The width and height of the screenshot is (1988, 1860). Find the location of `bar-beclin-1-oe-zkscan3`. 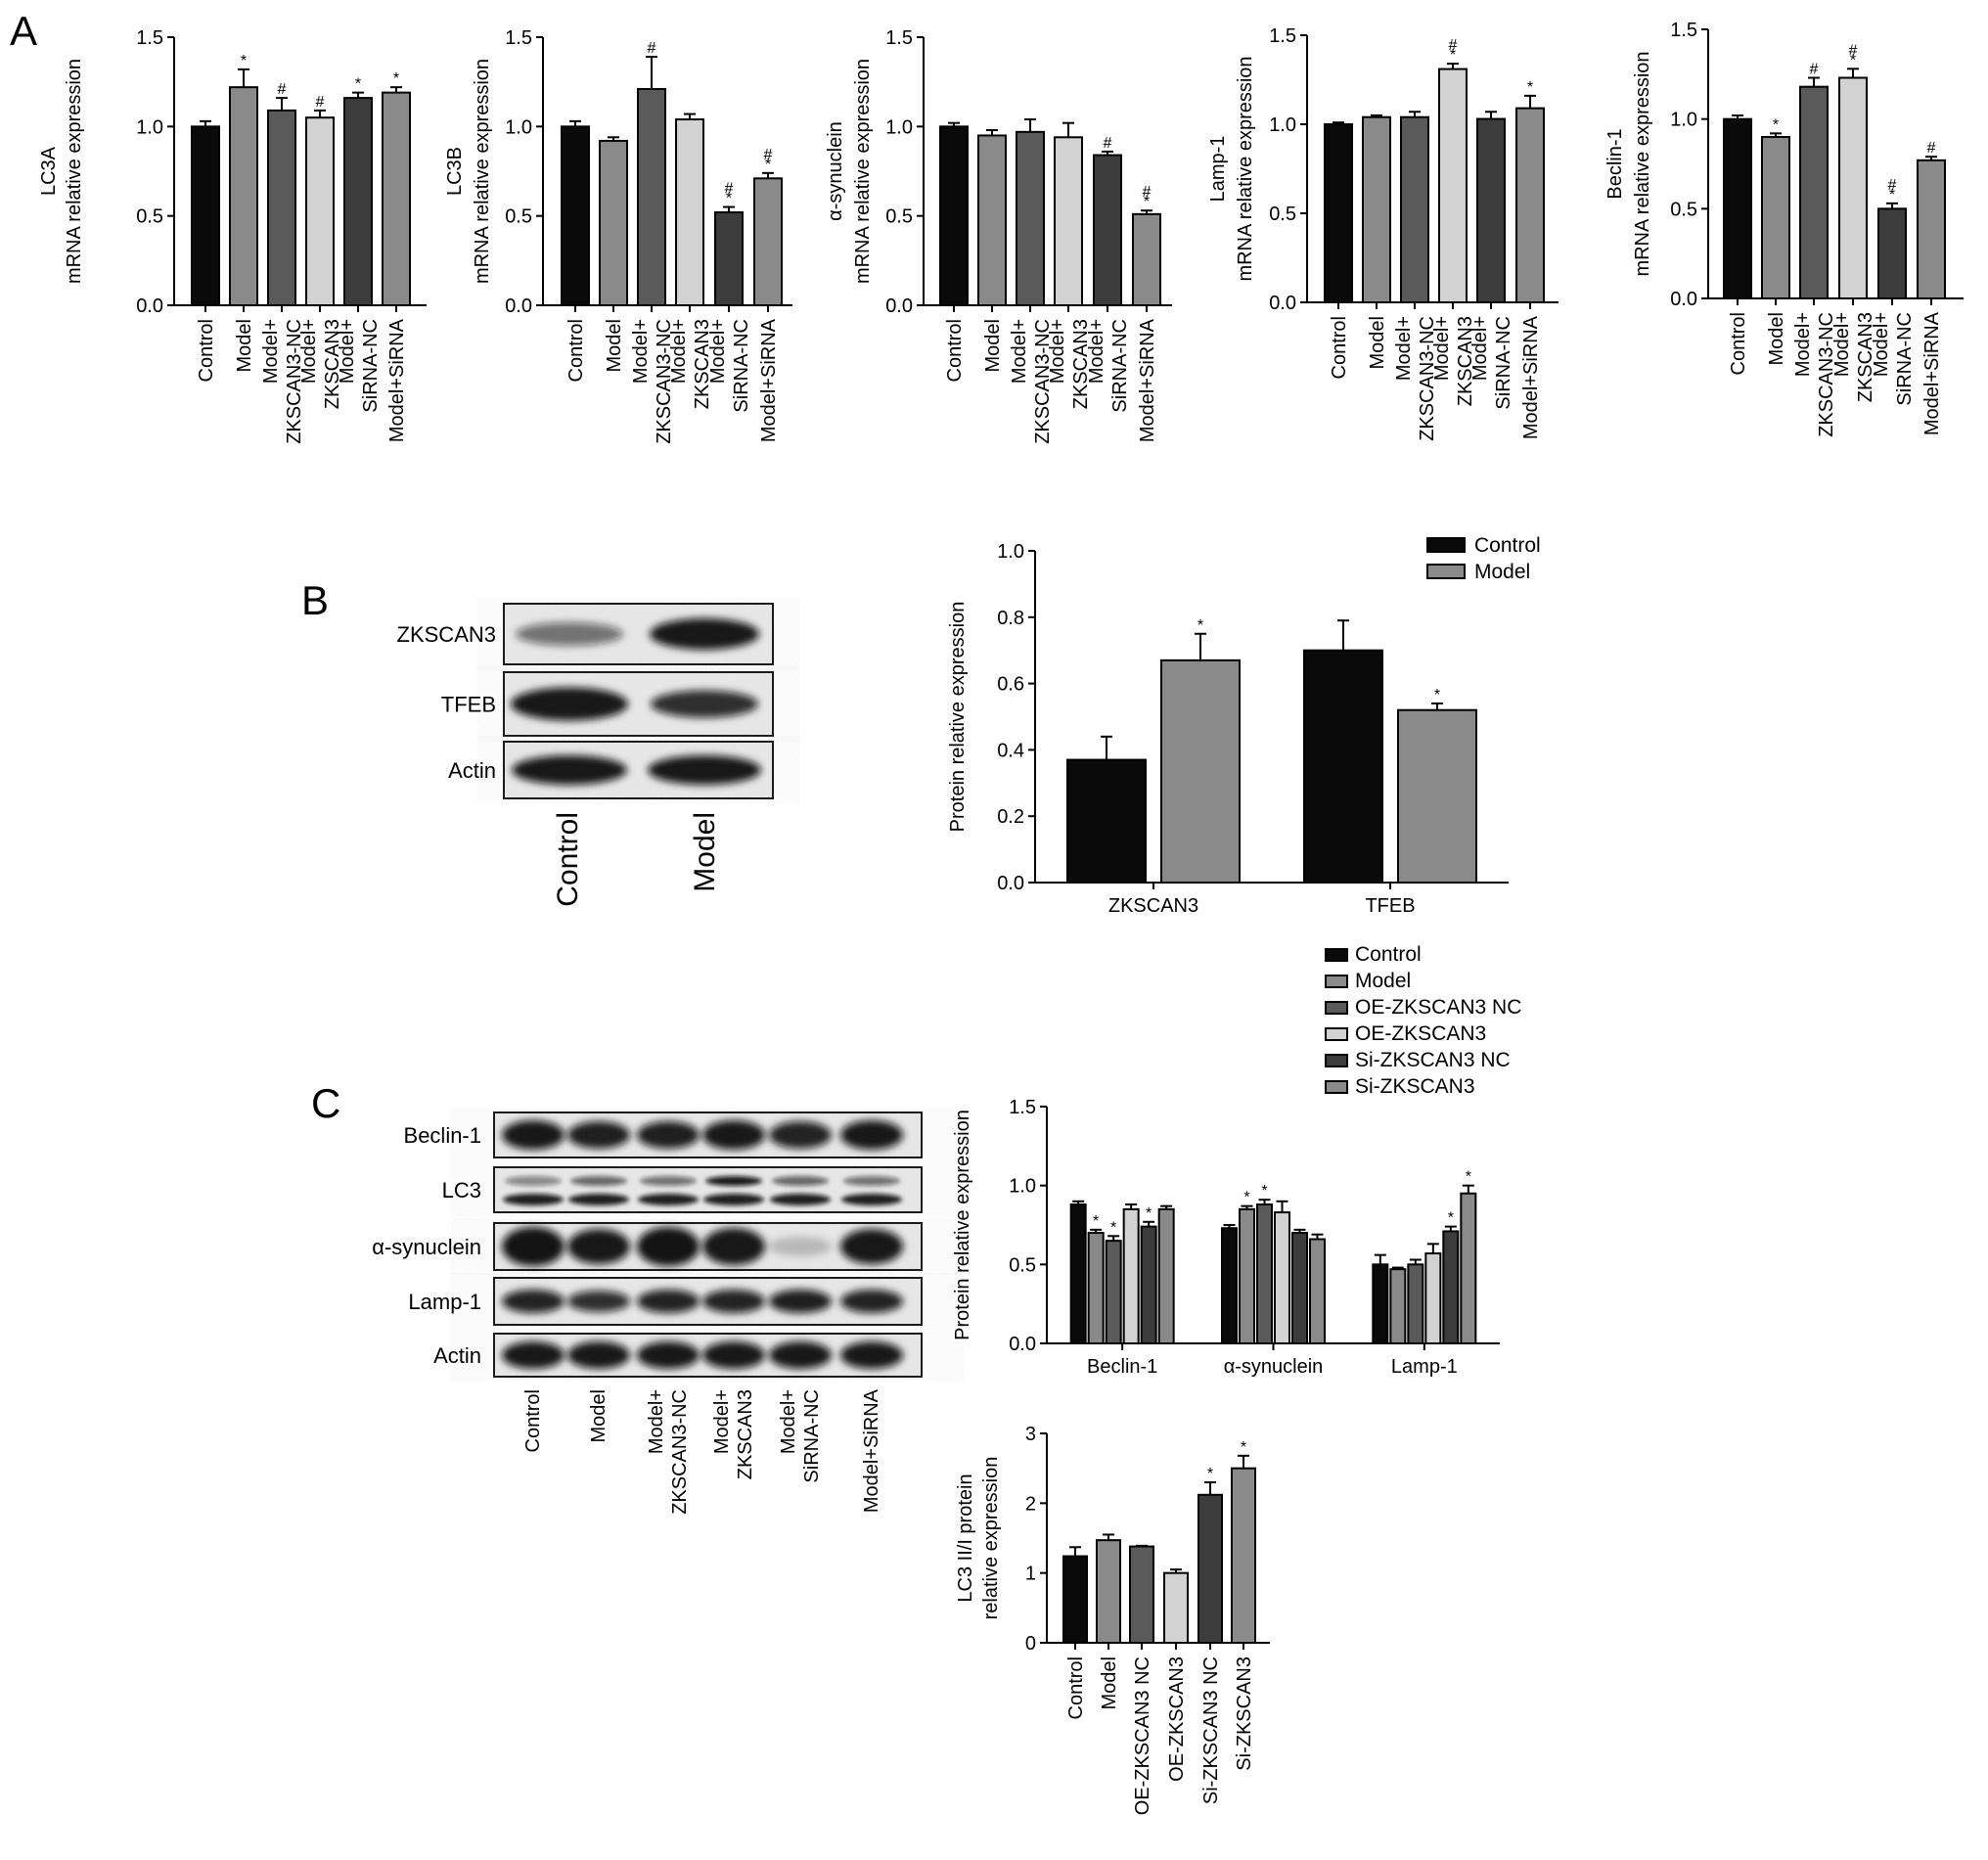

bar-beclin-1-oe-zkscan3 is located at coordinates (1131, 1276).